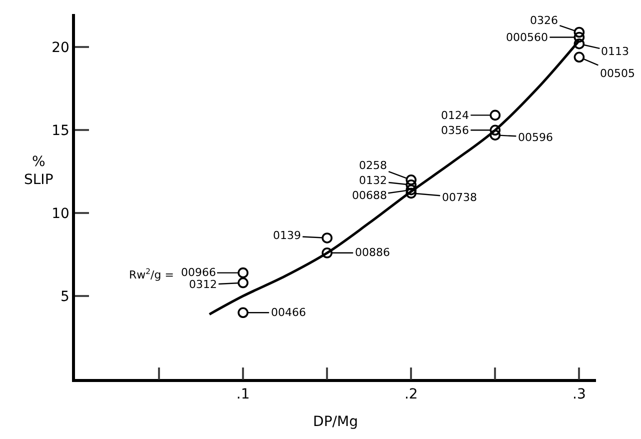 This screenshot has width=641, height=439. I want to click on y-tick-label: 20, so click(61, 48).